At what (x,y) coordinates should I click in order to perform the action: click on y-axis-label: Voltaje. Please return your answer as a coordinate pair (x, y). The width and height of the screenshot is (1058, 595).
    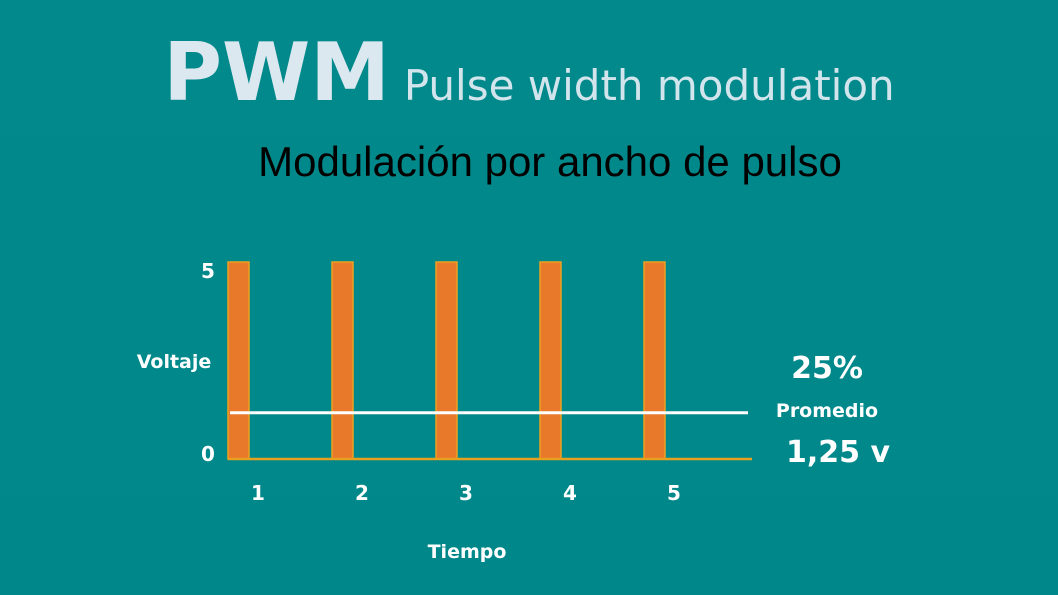
    Looking at the image, I should click on (174, 362).